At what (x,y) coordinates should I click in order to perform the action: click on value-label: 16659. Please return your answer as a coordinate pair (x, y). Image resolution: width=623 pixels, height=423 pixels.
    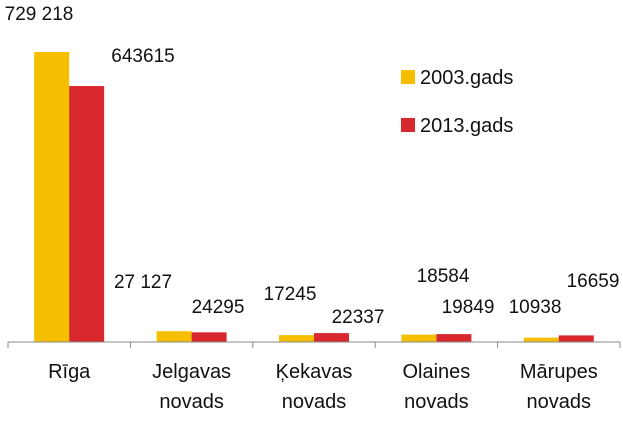
    Looking at the image, I should click on (593, 281).